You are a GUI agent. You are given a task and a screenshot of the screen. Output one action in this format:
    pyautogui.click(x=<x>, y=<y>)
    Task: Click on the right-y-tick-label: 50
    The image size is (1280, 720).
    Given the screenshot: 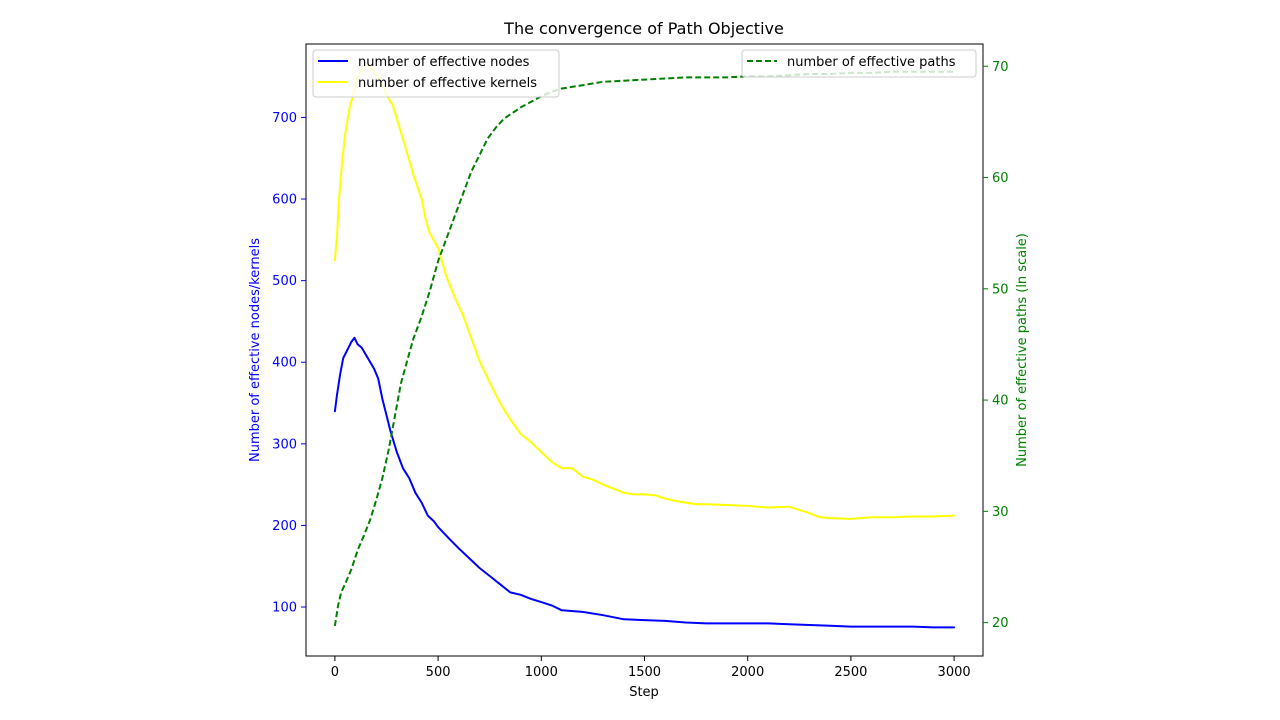 What is the action you would take?
    pyautogui.click(x=1000, y=289)
    